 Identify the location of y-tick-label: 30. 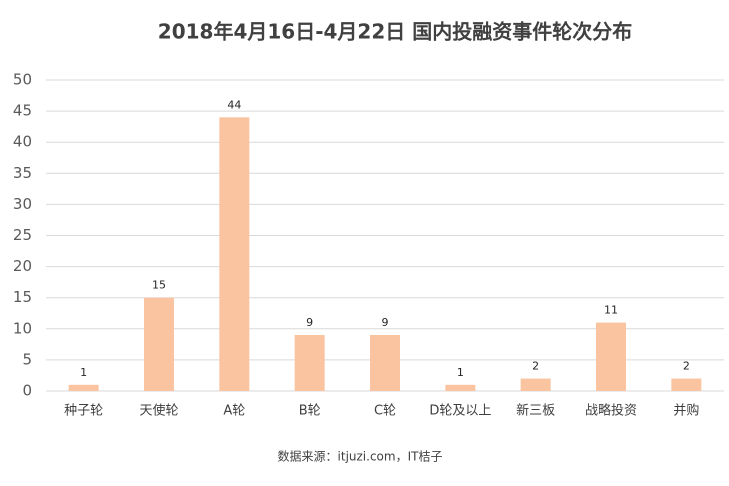
(22, 204).